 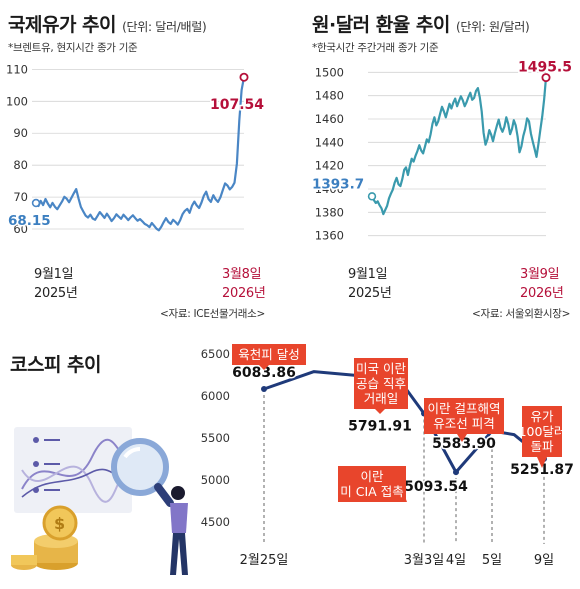 I want to click on magnifier-shine, so click(x=132, y=452).